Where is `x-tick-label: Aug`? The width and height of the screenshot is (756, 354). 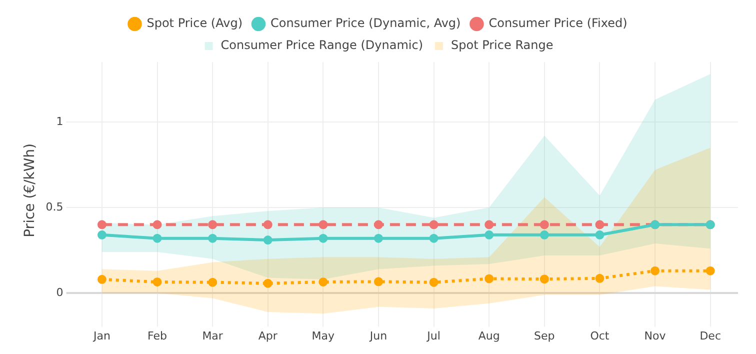
x-tick-label: Aug is located at coordinates (489, 335).